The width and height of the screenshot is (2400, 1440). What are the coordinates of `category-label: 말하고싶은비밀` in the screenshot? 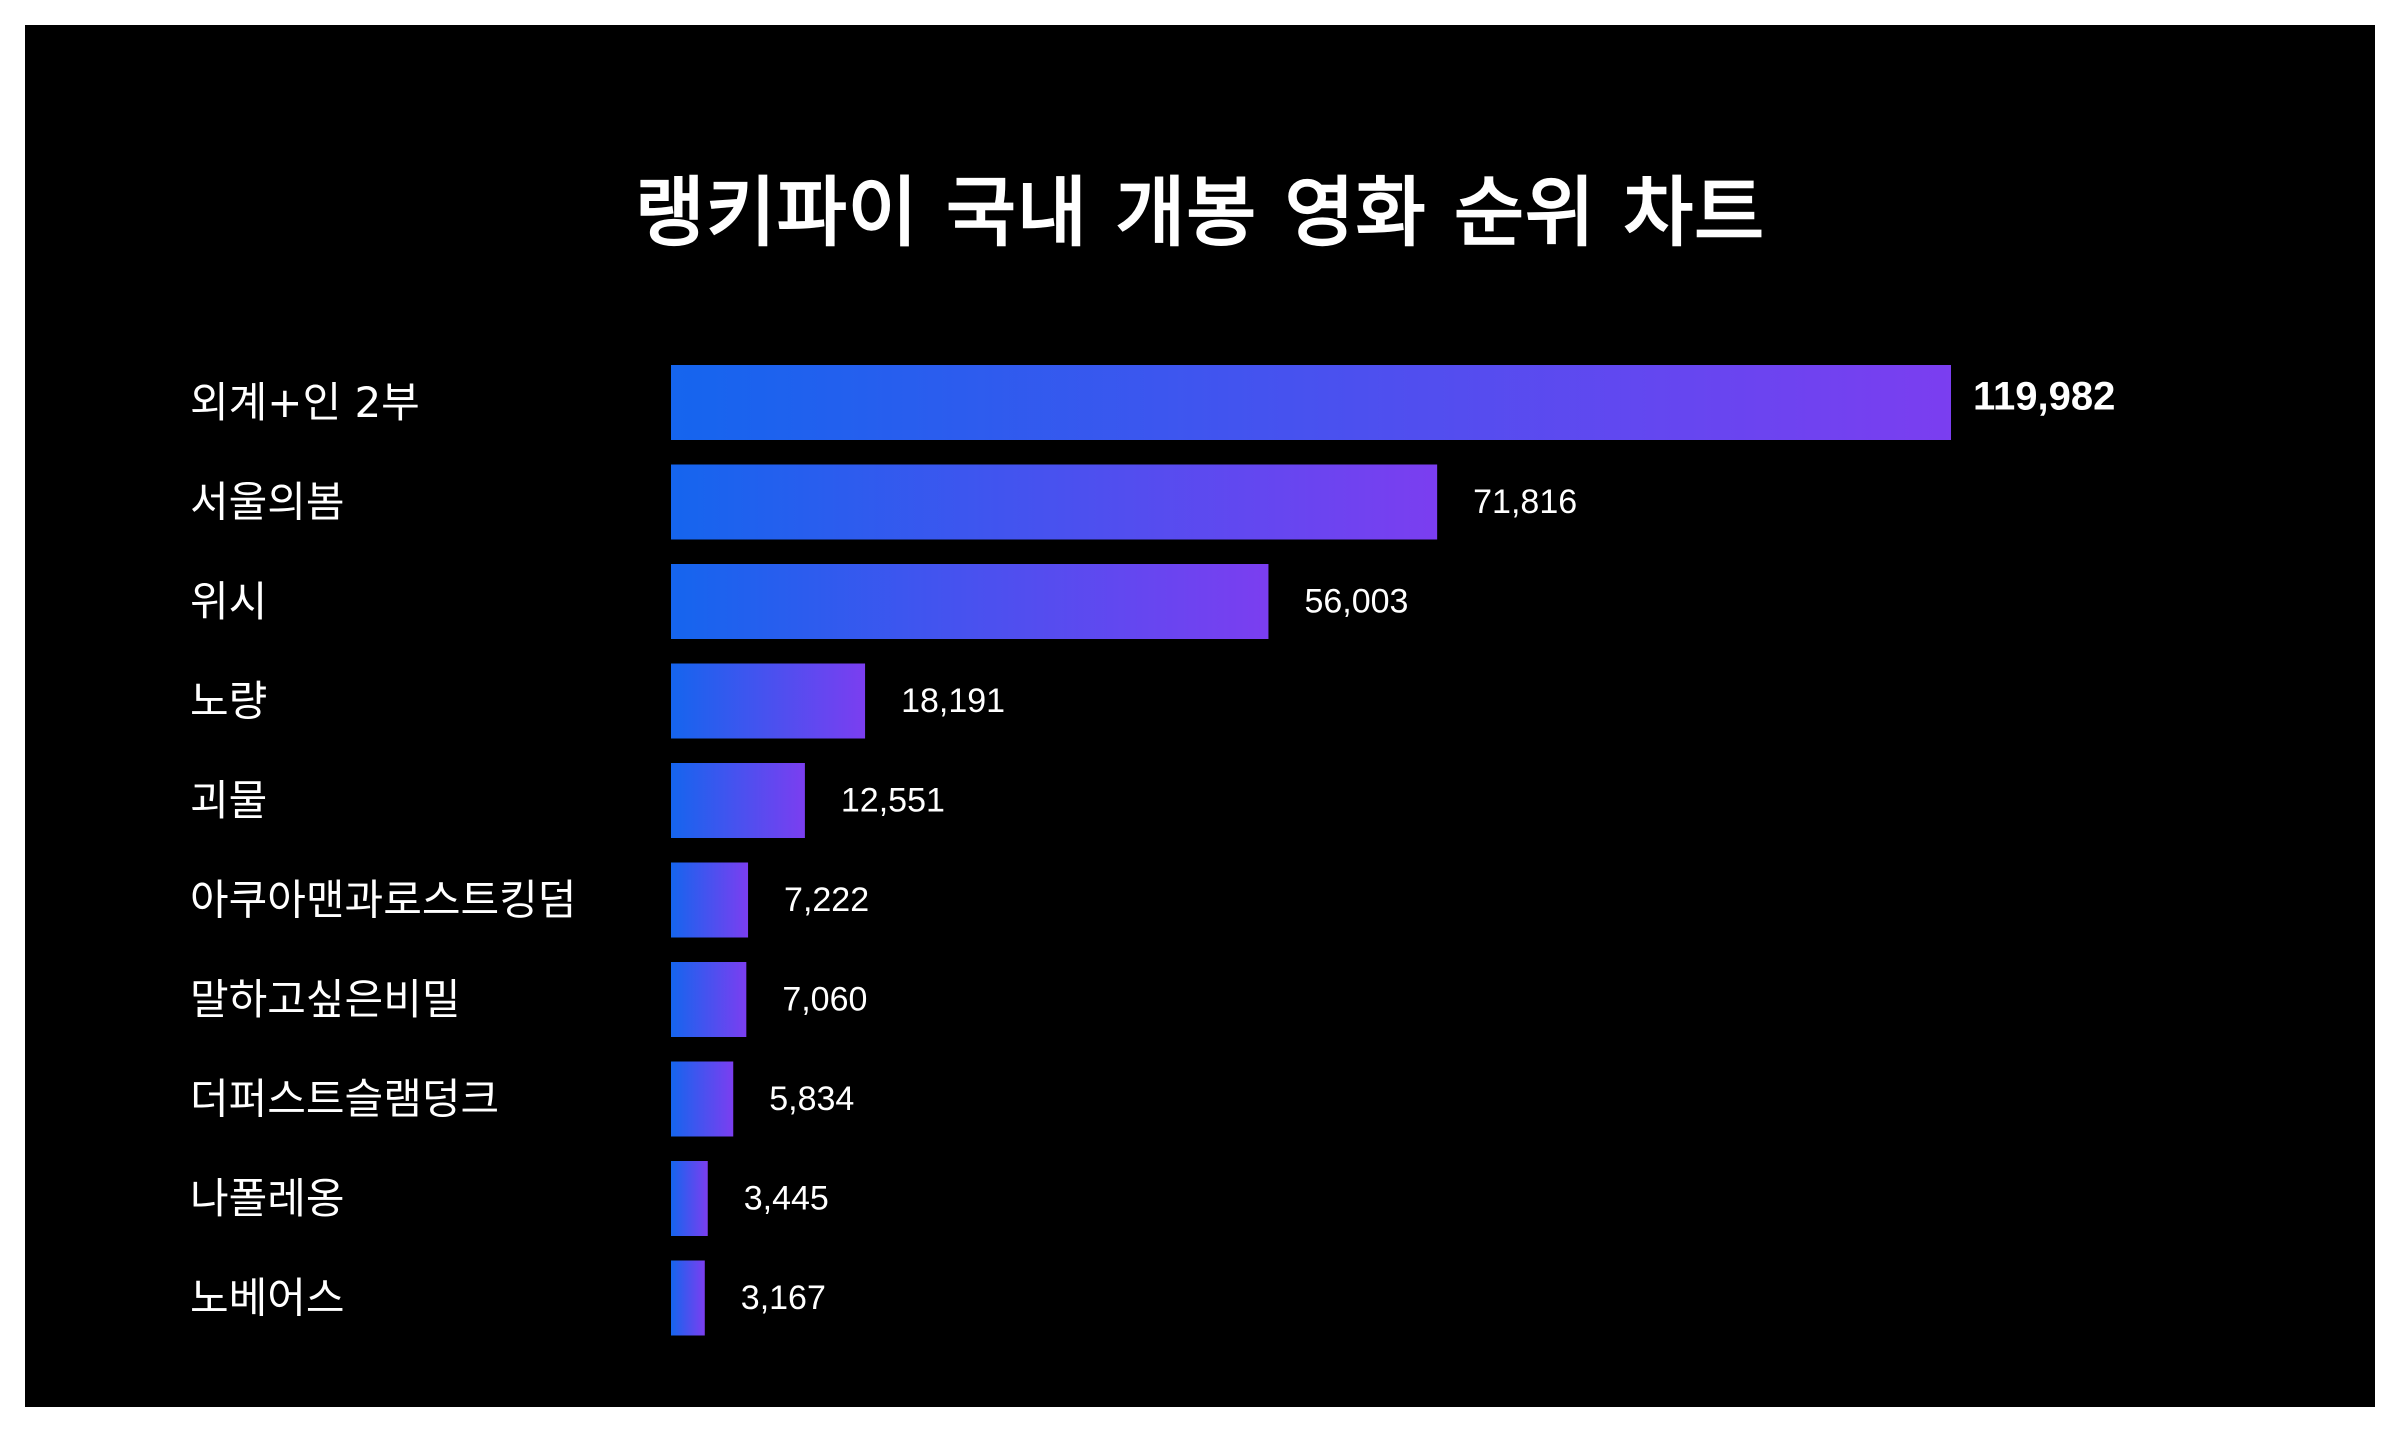 It's located at (325, 999).